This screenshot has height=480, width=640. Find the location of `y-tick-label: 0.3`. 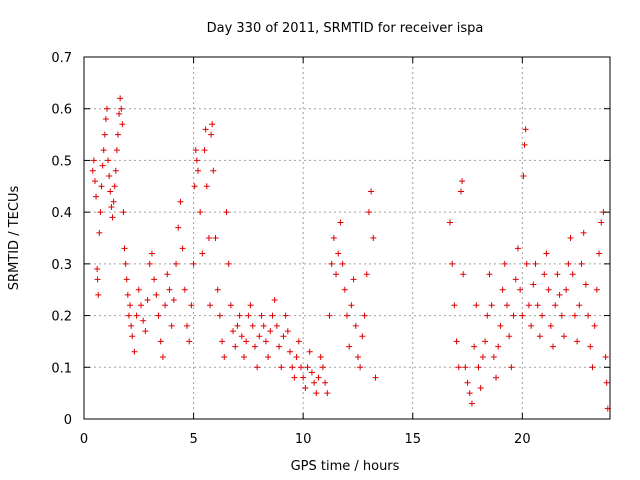

y-tick-label: 0.3 is located at coordinates (61, 265).